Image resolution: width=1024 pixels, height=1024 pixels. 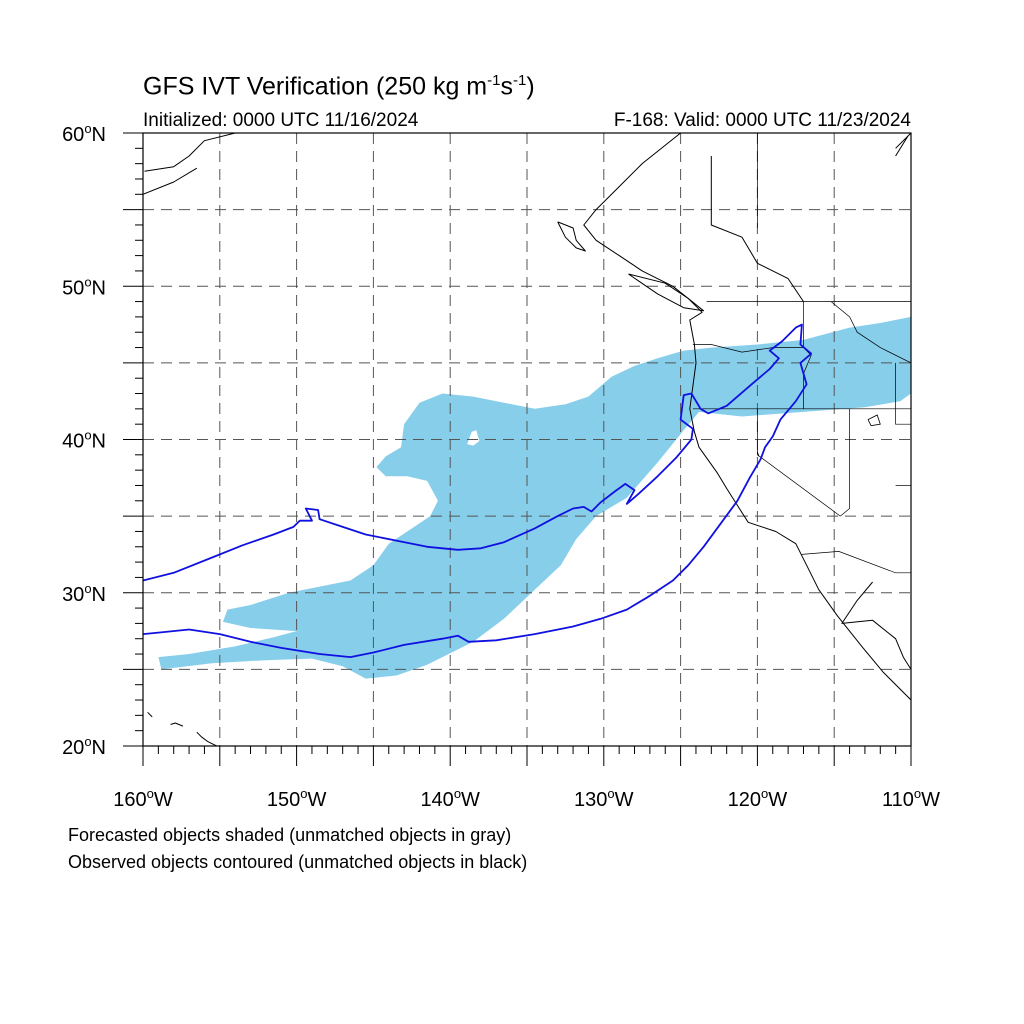 What do you see at coordinates (339, 86) in the screenshot?
I see `map-title: GFS IVT Verification (250 kg m-1s-1)` at bounding box center [339, 86].